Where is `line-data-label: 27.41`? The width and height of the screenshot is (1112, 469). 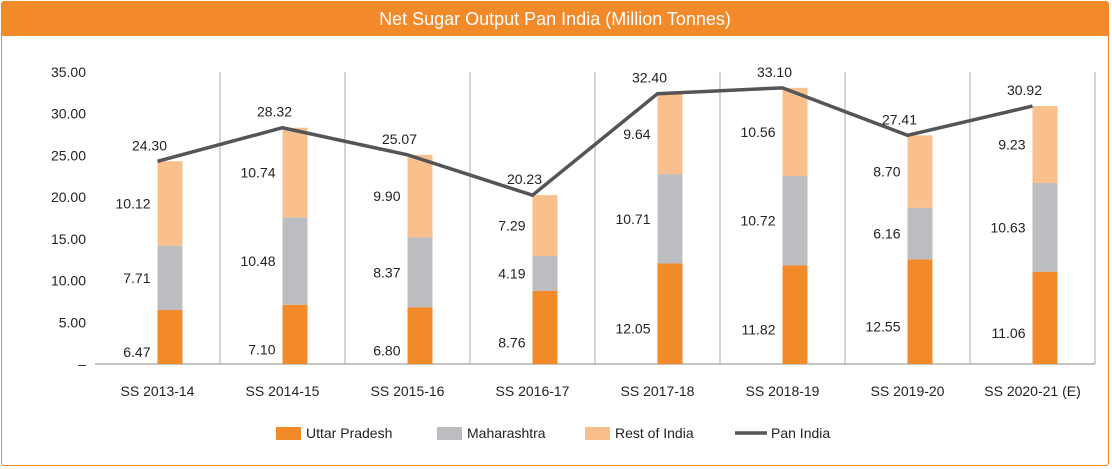 line-data-label: 27.41 is located at coordinates (899, 119).